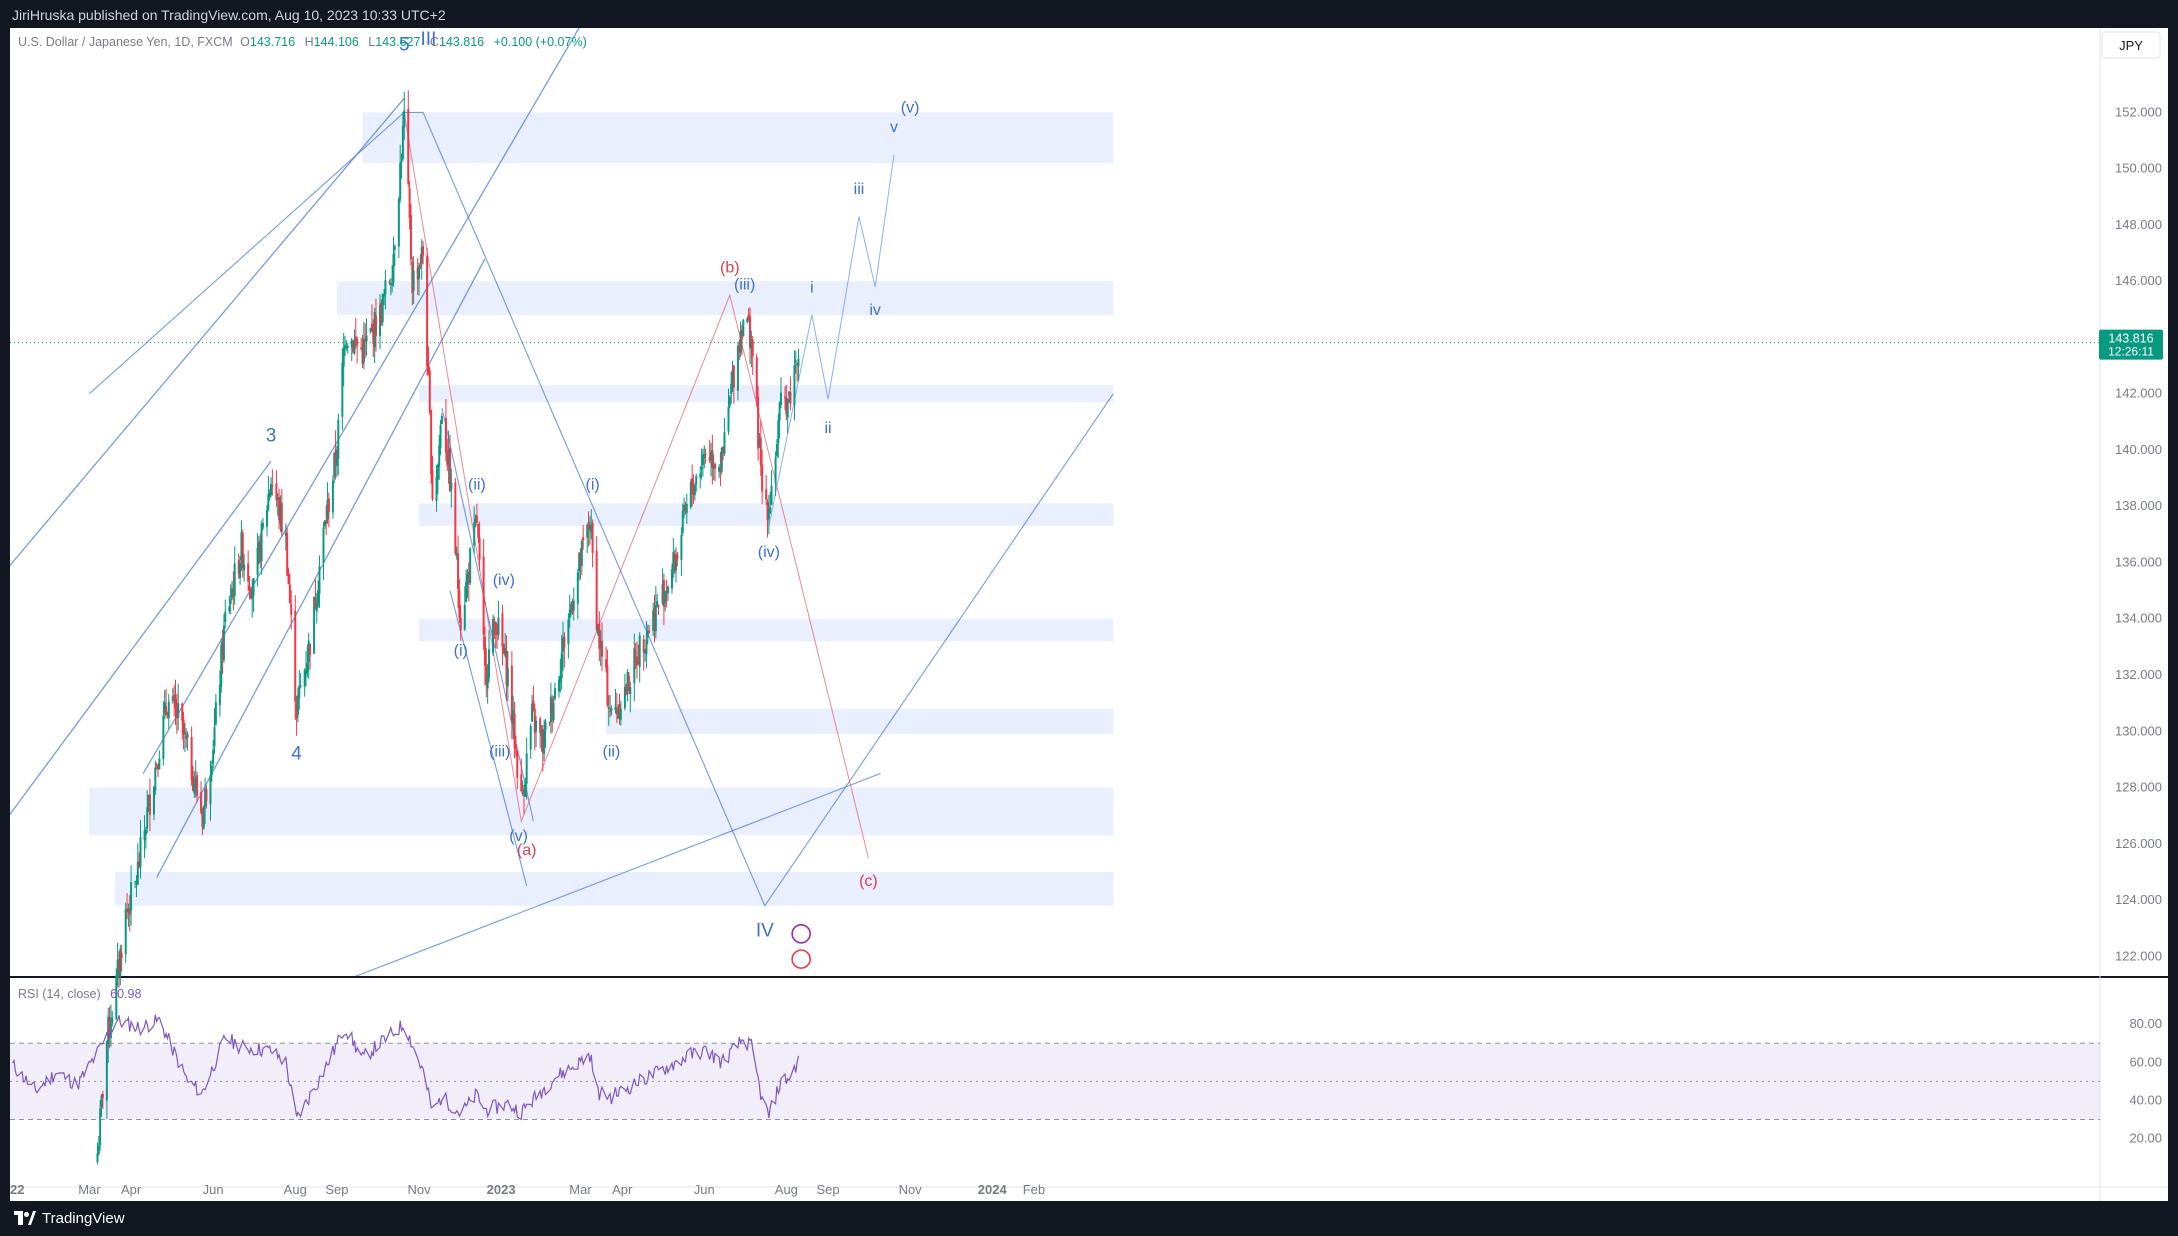 Image resolution: width=2178 pixels, height=1236 pixels. What do you see at coordinates (1034, 1189) in the screenshot?
I see `time-tick: Feb` at bounding box center [1034, 1189].